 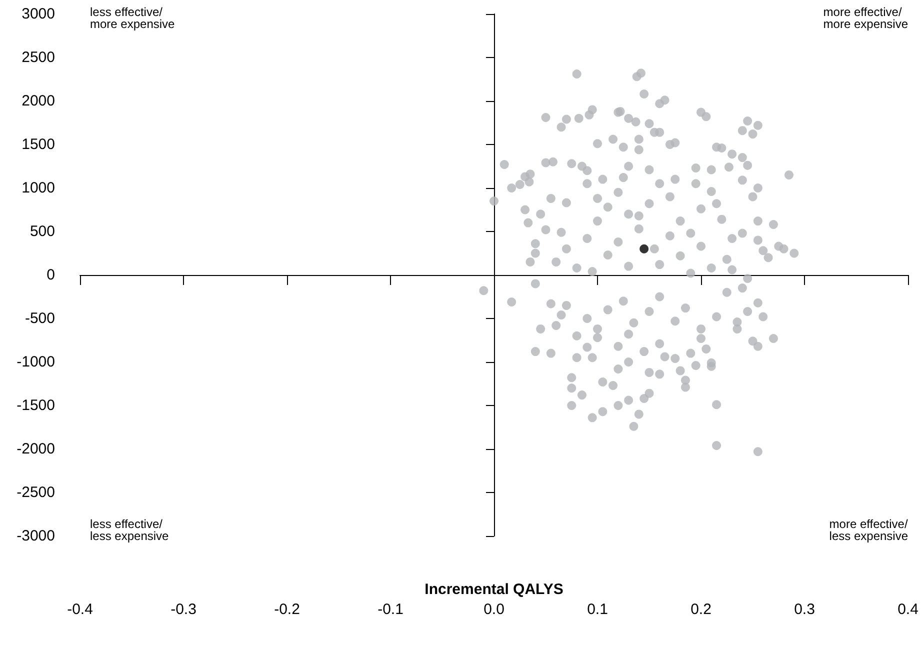 I want to click on x-tick-label: -0.3, so click(x=183, y=609).